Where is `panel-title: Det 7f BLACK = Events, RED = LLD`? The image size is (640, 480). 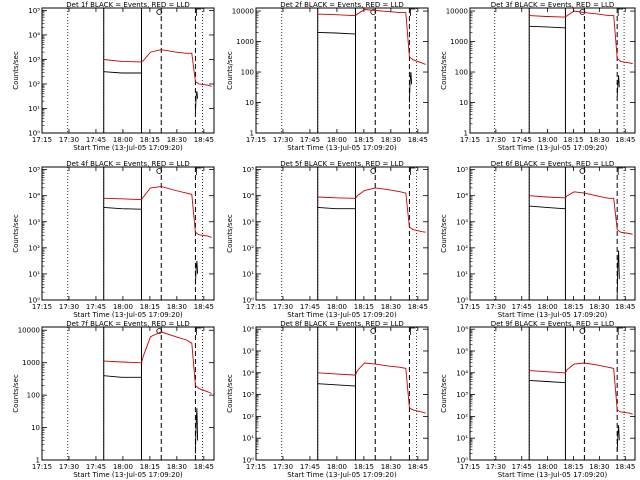 panel-title: Det 7f BLACK = Events, RED = LLD is located at coordinates (127, 324).